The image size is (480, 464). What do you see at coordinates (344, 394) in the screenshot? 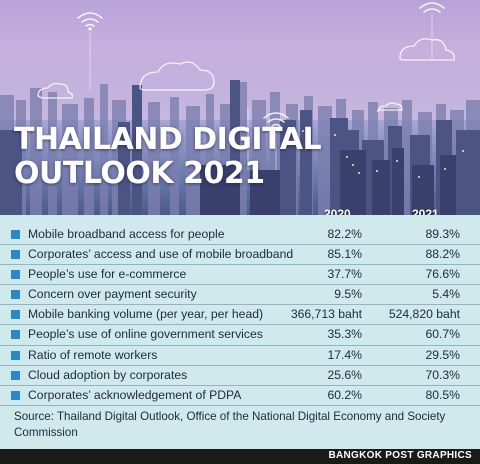
I see `value-2020: 60.2%` at bounding box center [344, 394].